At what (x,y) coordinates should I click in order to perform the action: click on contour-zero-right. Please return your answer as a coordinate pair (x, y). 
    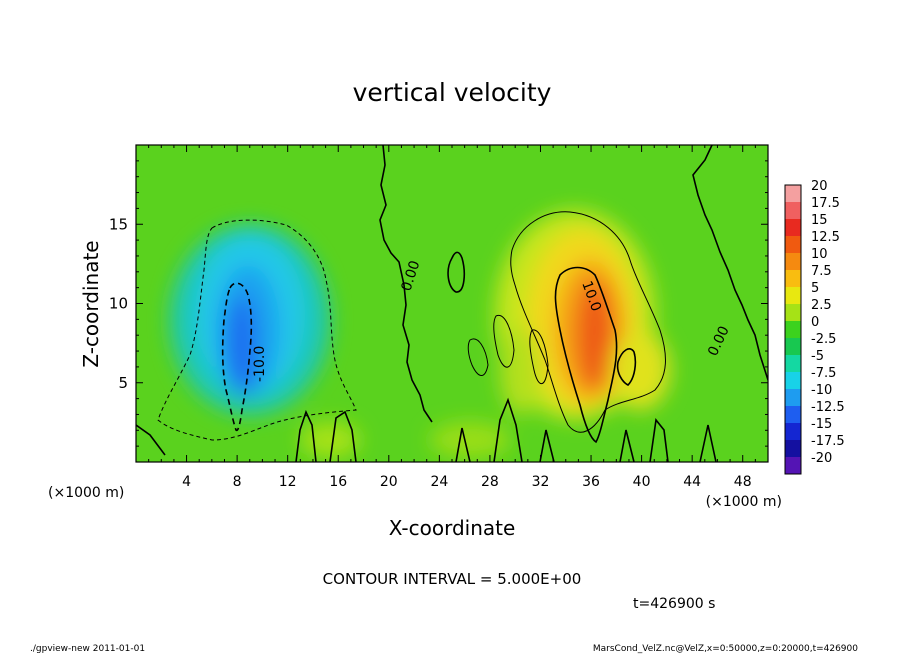
    Looking at the image, I should click on (730, 263).